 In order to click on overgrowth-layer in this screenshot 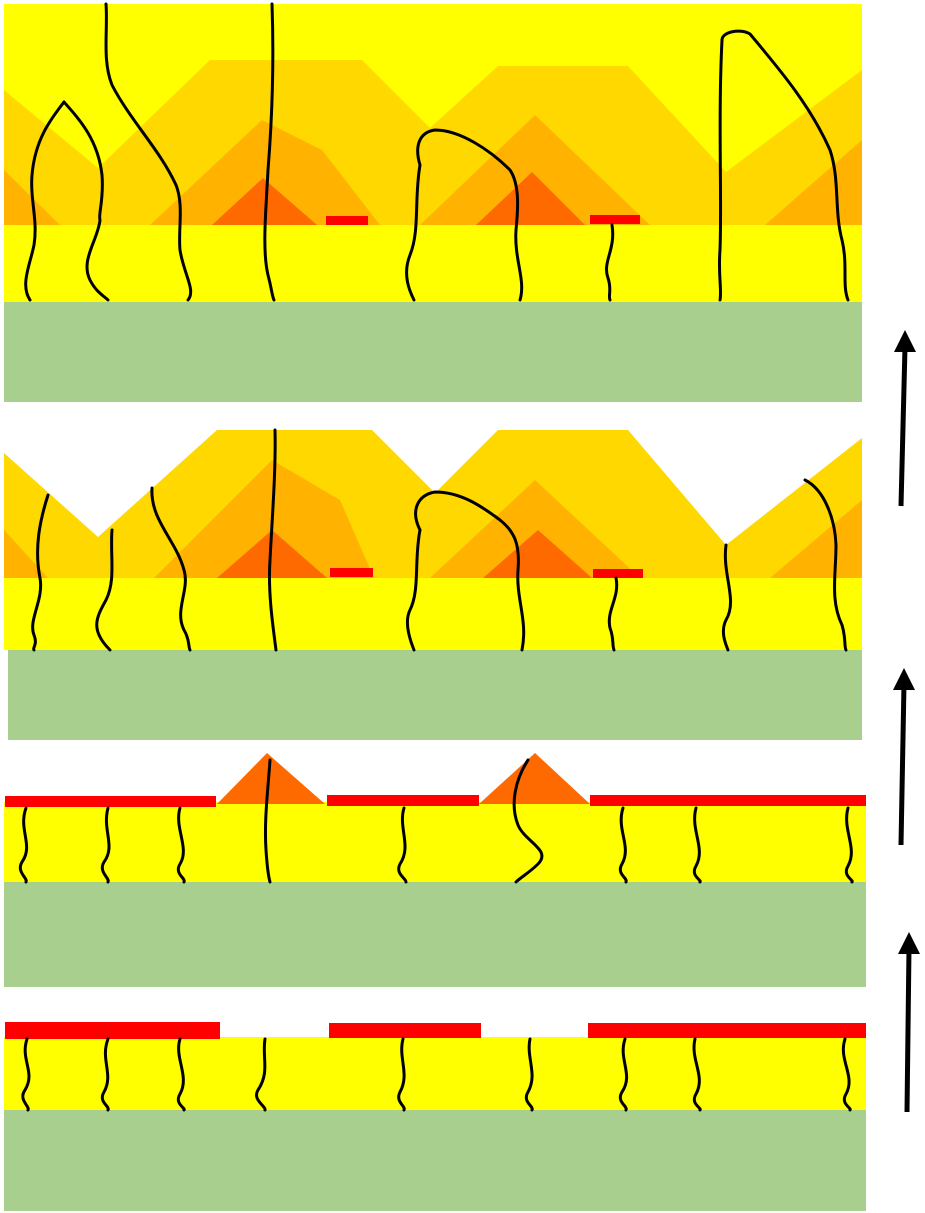, I will do `click(433, 504)`.